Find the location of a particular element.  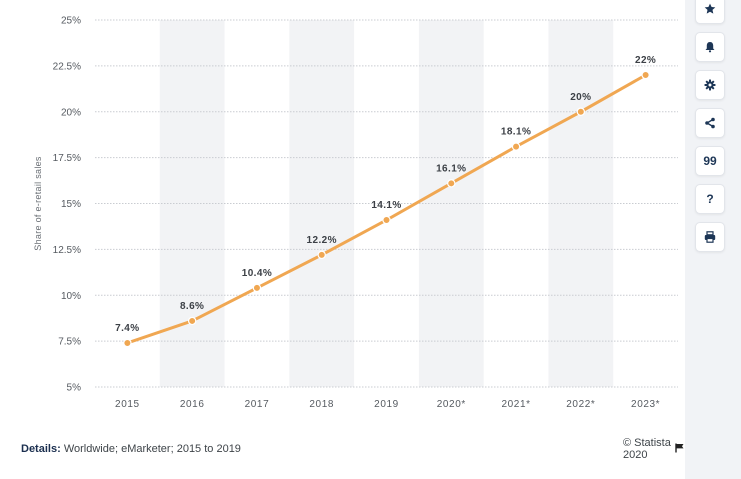

data-label: 10.4% is located at coordinates (257, 273).